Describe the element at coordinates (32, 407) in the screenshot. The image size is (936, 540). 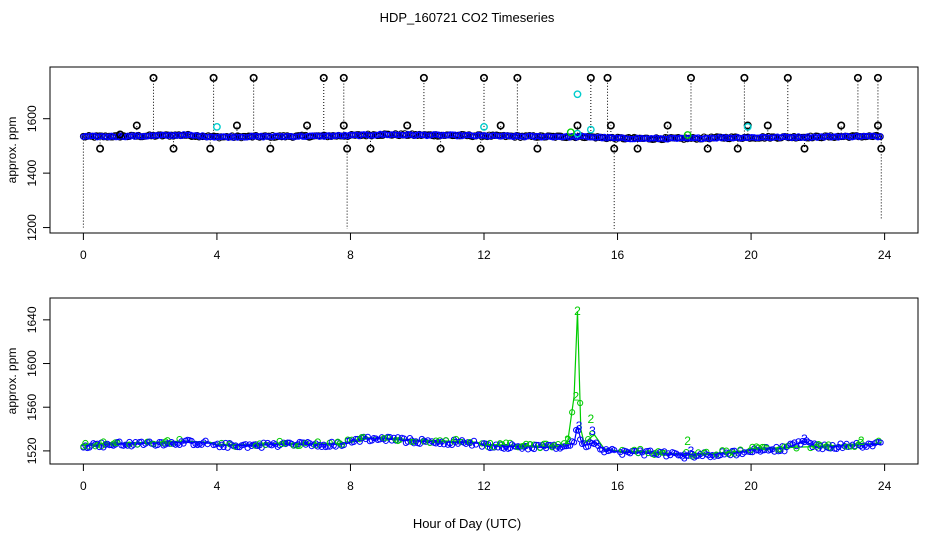
I see `y-tick-label: 1560` at that location.